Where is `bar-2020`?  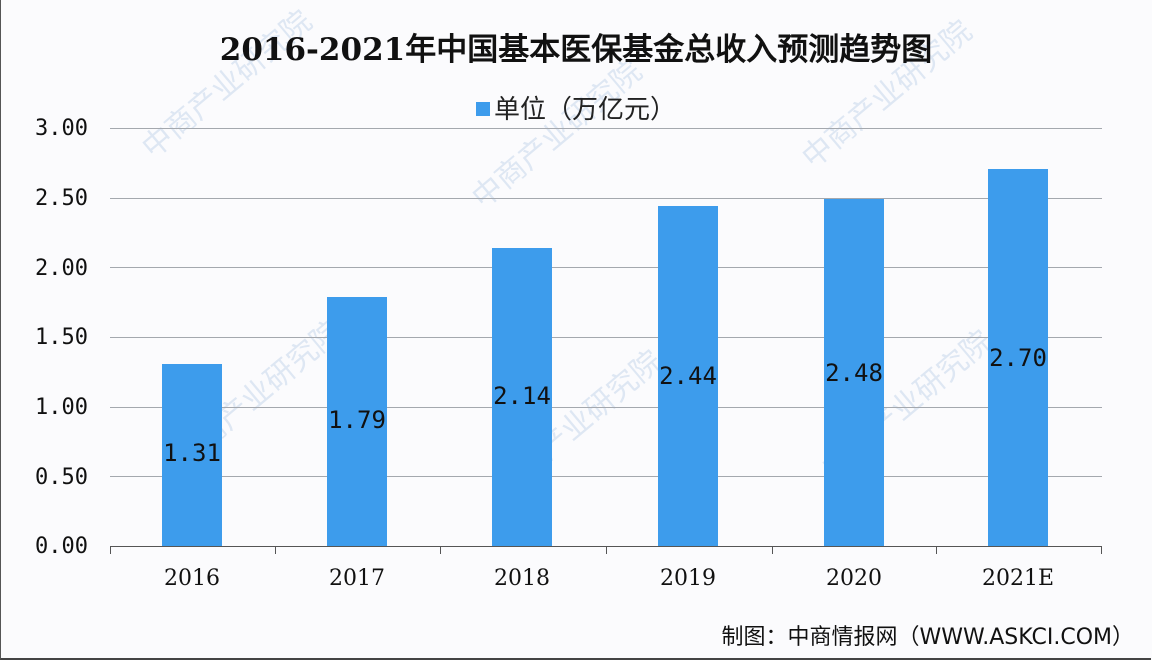 bar-2020 is located at coordinates (854, 372).